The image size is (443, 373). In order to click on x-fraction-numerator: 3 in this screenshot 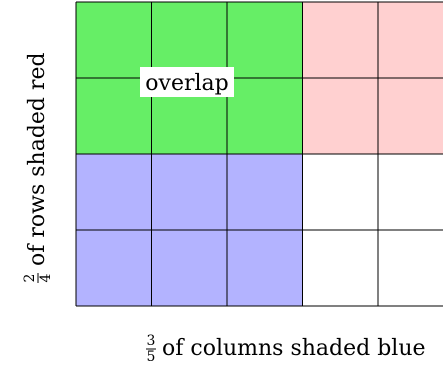, I will do `click(151, 341)`.